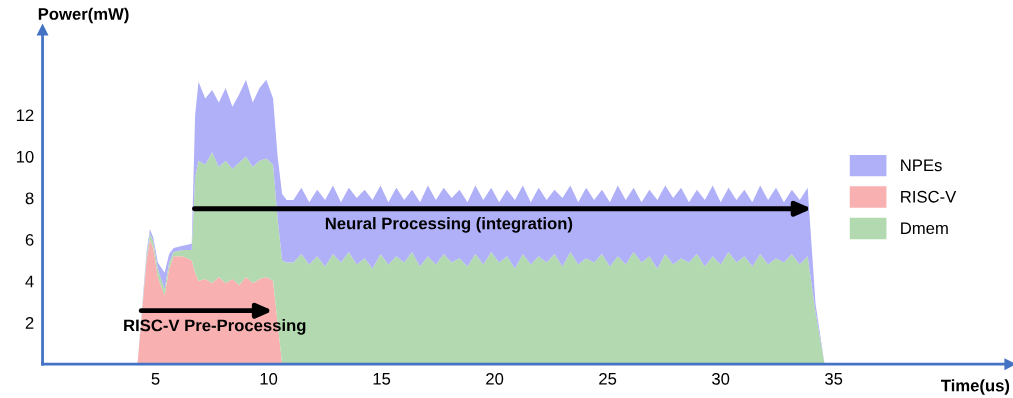  What do you see at coordinates (25, 156) in the screenshot?
I see `y-tick-label: 10` at bounding box center [25, 156].